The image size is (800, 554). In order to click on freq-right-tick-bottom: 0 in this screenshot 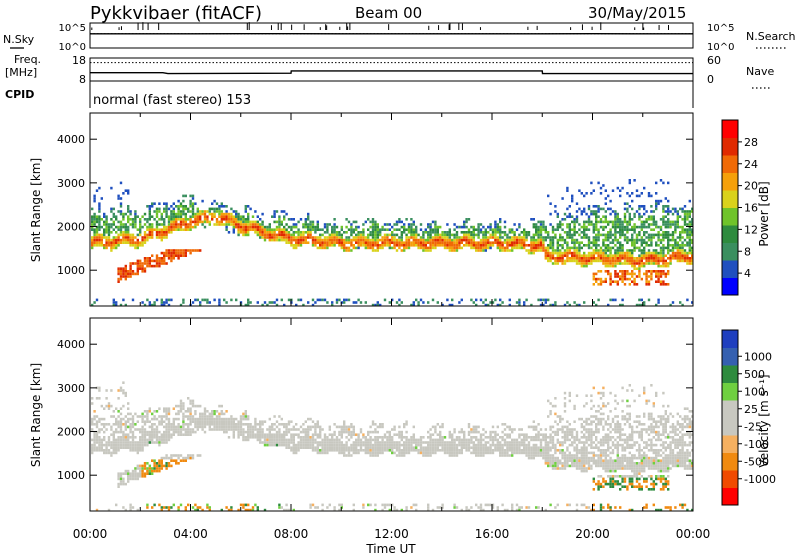, I will do `click(710, 79)`.